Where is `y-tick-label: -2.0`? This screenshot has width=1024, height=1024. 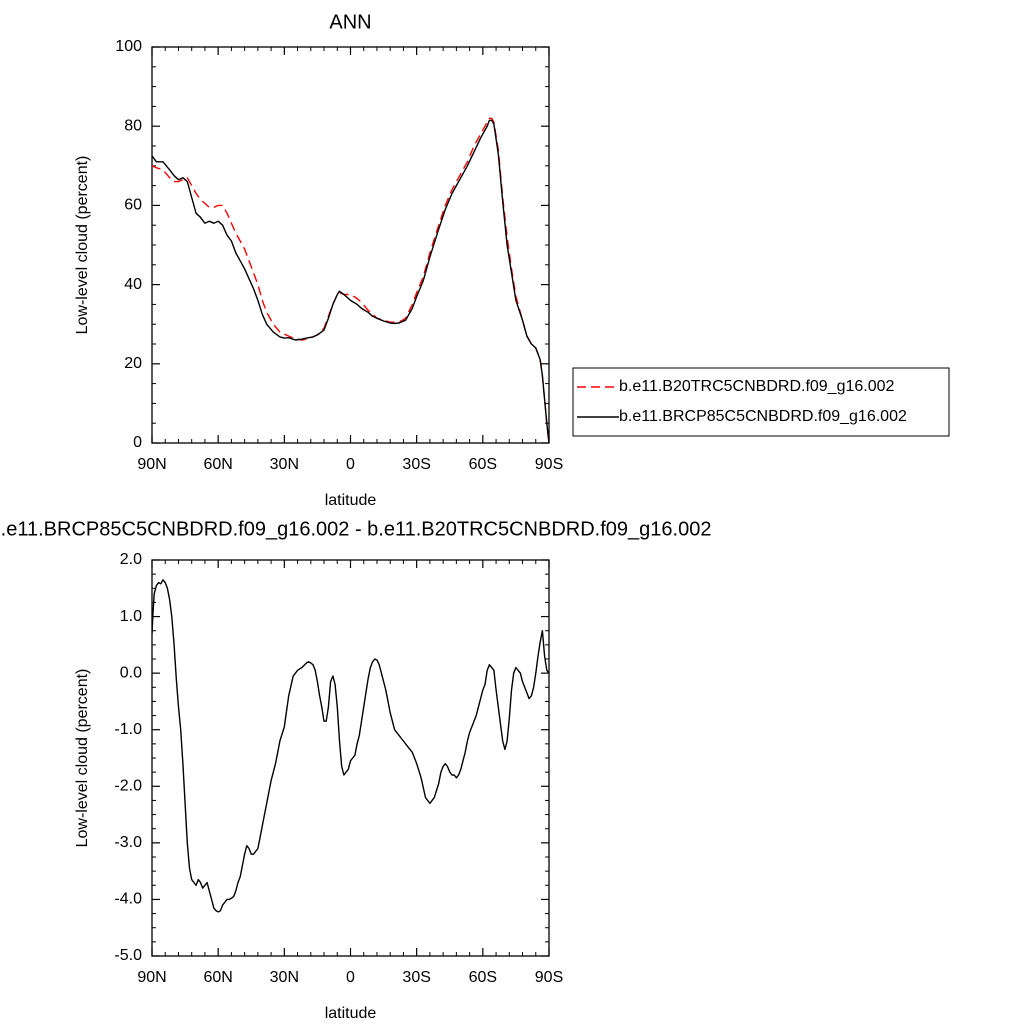 y-tick-label: -2.0 is located at coordinates (128, 786).